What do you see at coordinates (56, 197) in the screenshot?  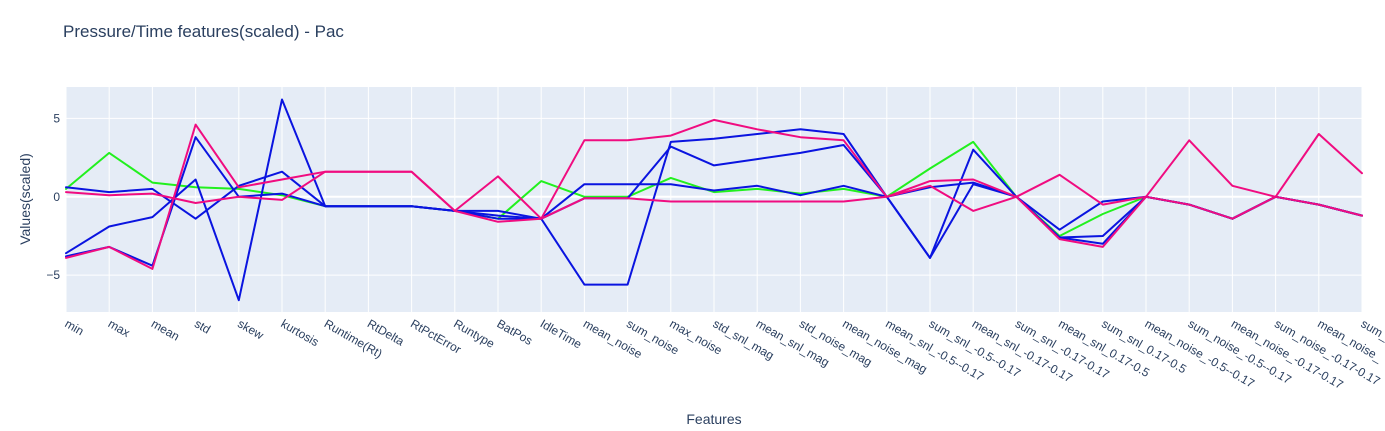 I see `y-tick-label: 0` at bounding box center [56, 197].